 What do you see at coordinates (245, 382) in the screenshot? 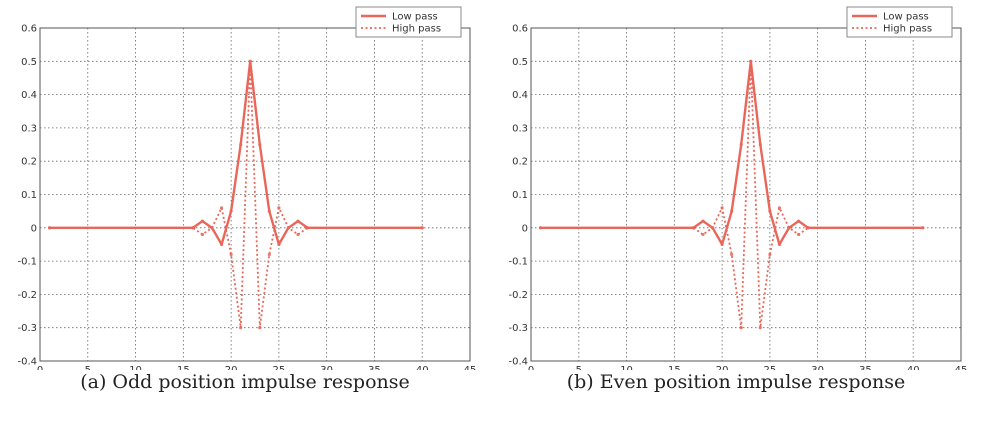
I see `caption-odd-position: (a) Odd position impulse response` at bounding box center [245, 382].